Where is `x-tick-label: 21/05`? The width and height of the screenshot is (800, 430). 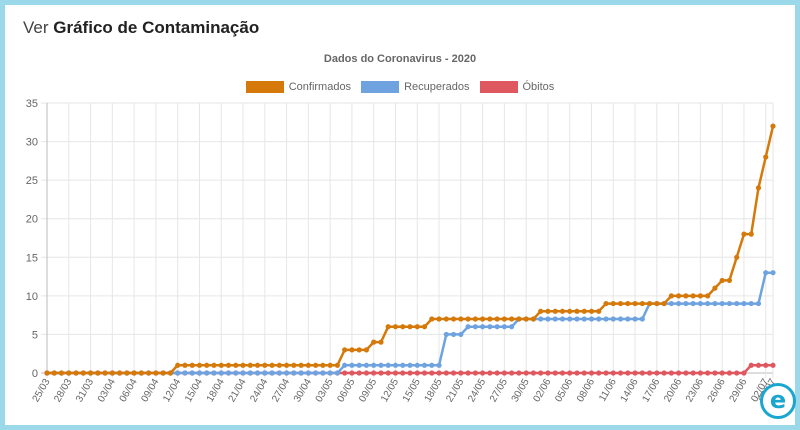
x-tick-label: 21/05 is located at coordinates (455, 391).